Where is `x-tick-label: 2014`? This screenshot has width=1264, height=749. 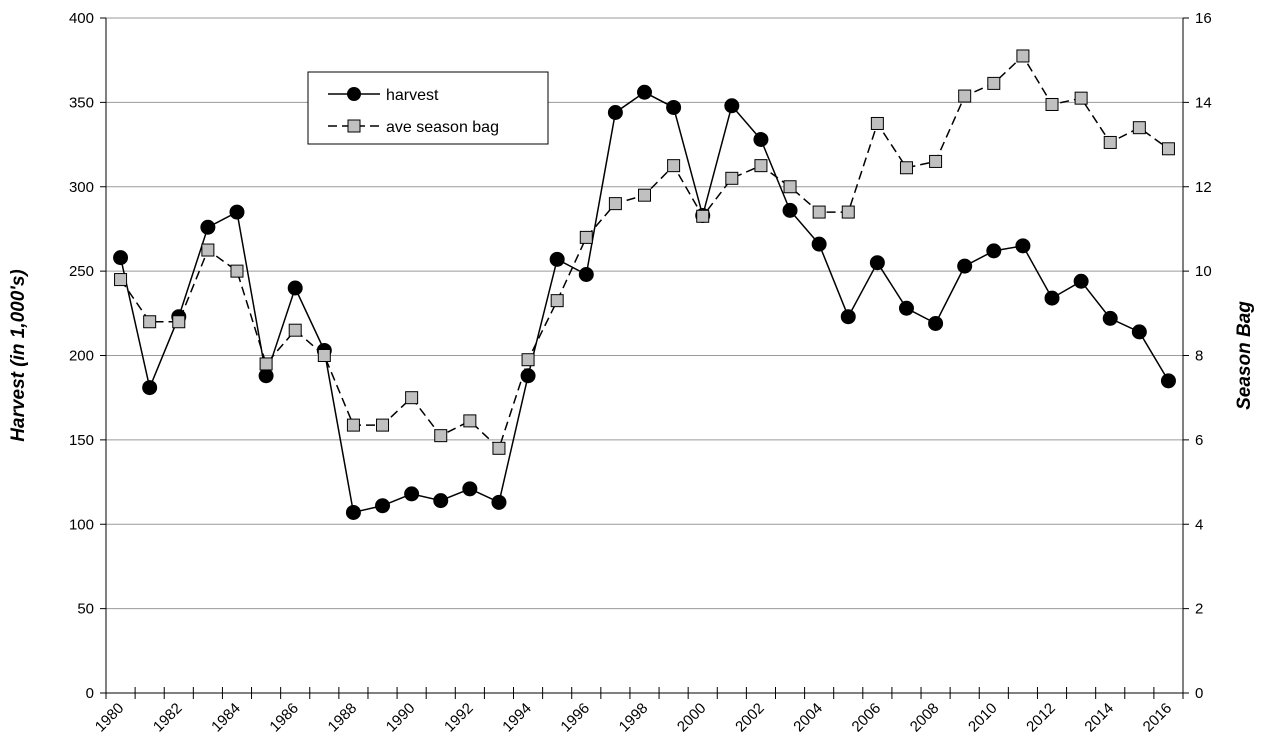
x-tick-label: 2014 is located at coordinates (1099, 718).